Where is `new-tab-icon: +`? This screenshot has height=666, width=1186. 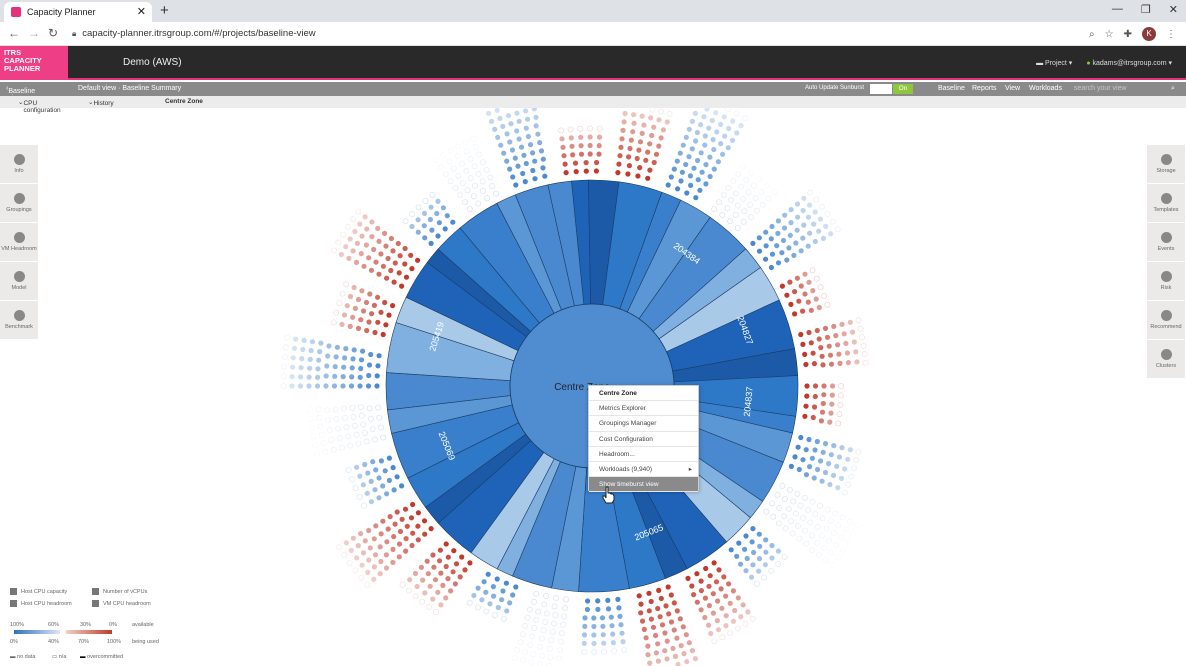
new-tab-icon: + is located at coordinates (164, 10).